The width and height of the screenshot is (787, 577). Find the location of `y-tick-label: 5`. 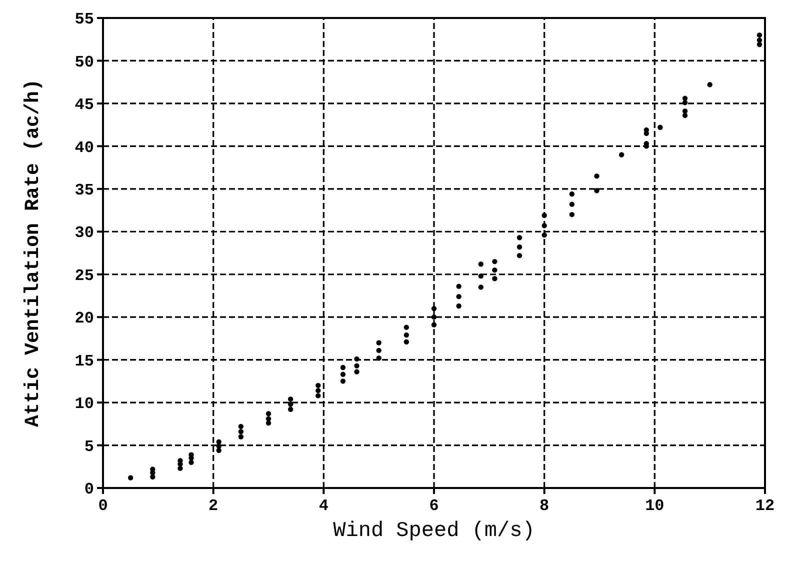

y-tick-label: 5 is located at coordinates (89, 447).